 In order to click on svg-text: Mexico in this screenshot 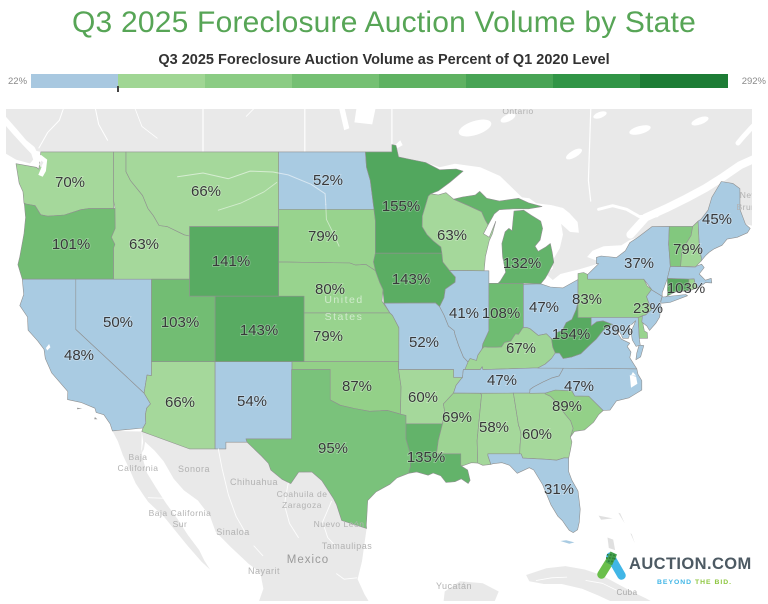, I will do `click(308, 560)`.